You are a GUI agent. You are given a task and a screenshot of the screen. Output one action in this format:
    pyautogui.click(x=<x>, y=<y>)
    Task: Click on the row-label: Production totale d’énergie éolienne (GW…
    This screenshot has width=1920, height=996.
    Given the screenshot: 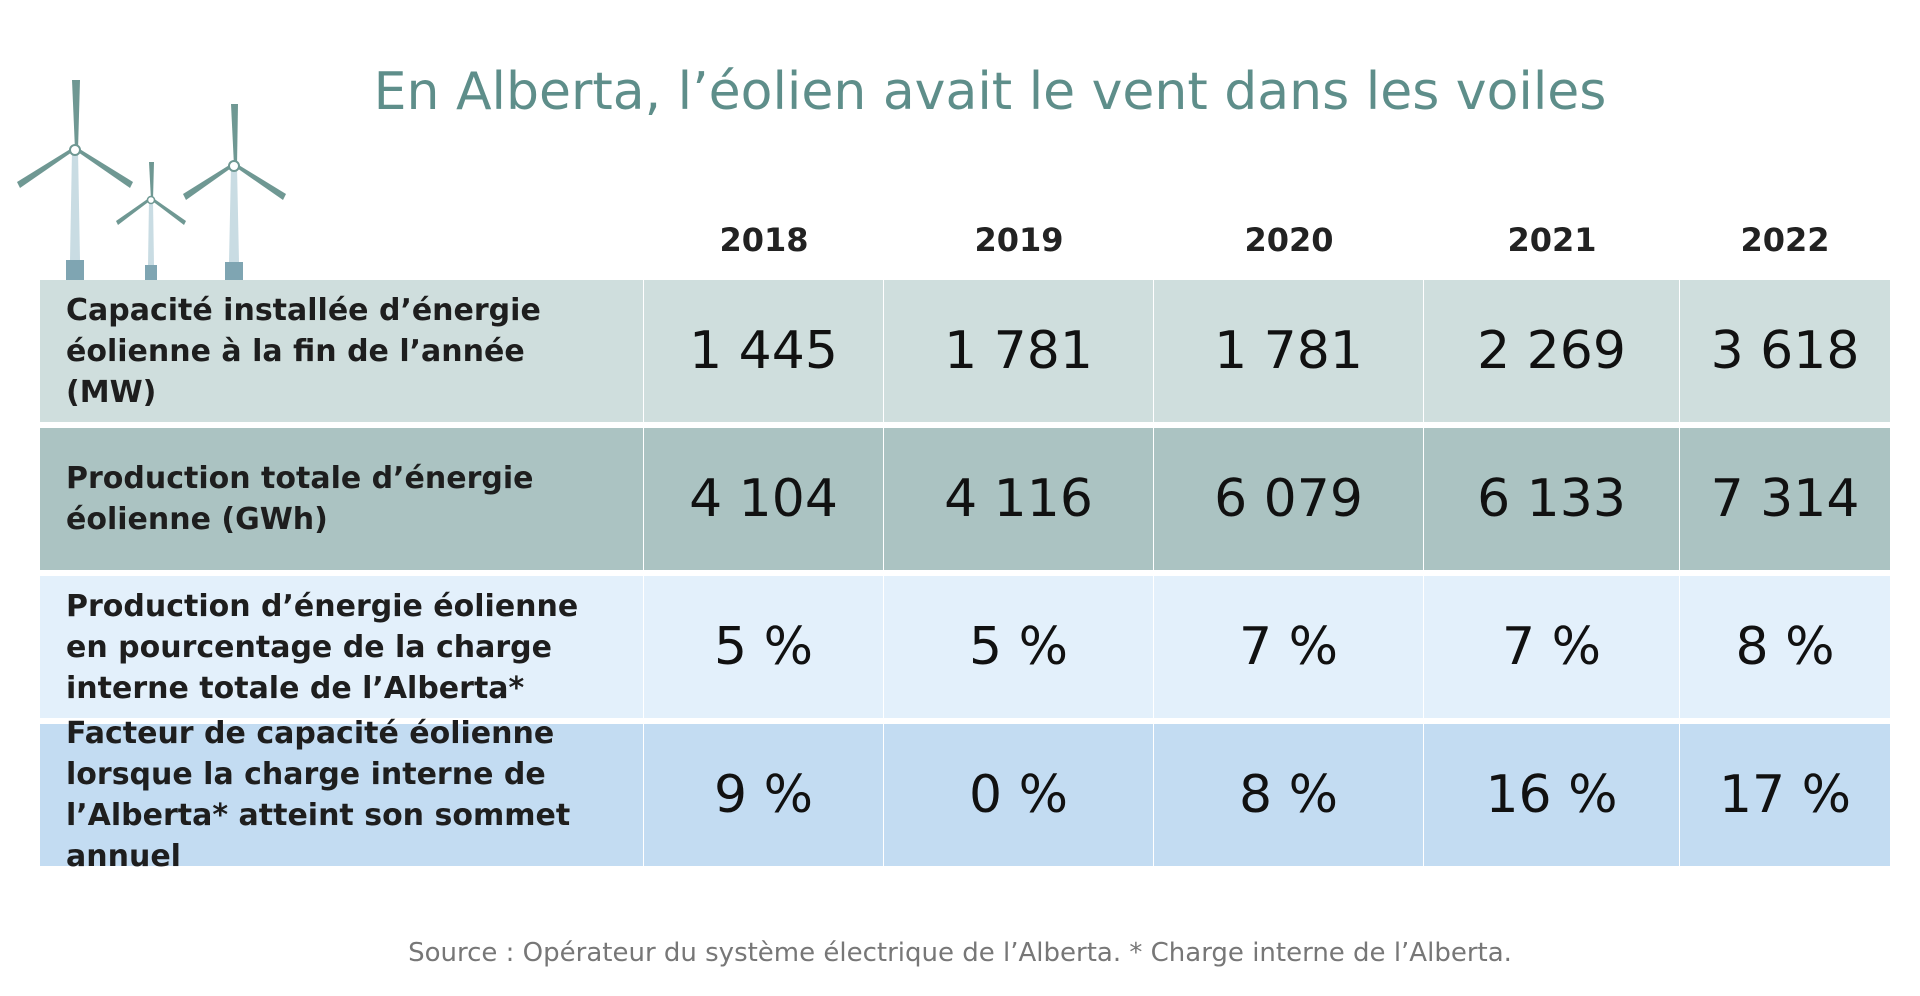 What is the action you would take?
    pyautogui.click(x=342, y=499)
    